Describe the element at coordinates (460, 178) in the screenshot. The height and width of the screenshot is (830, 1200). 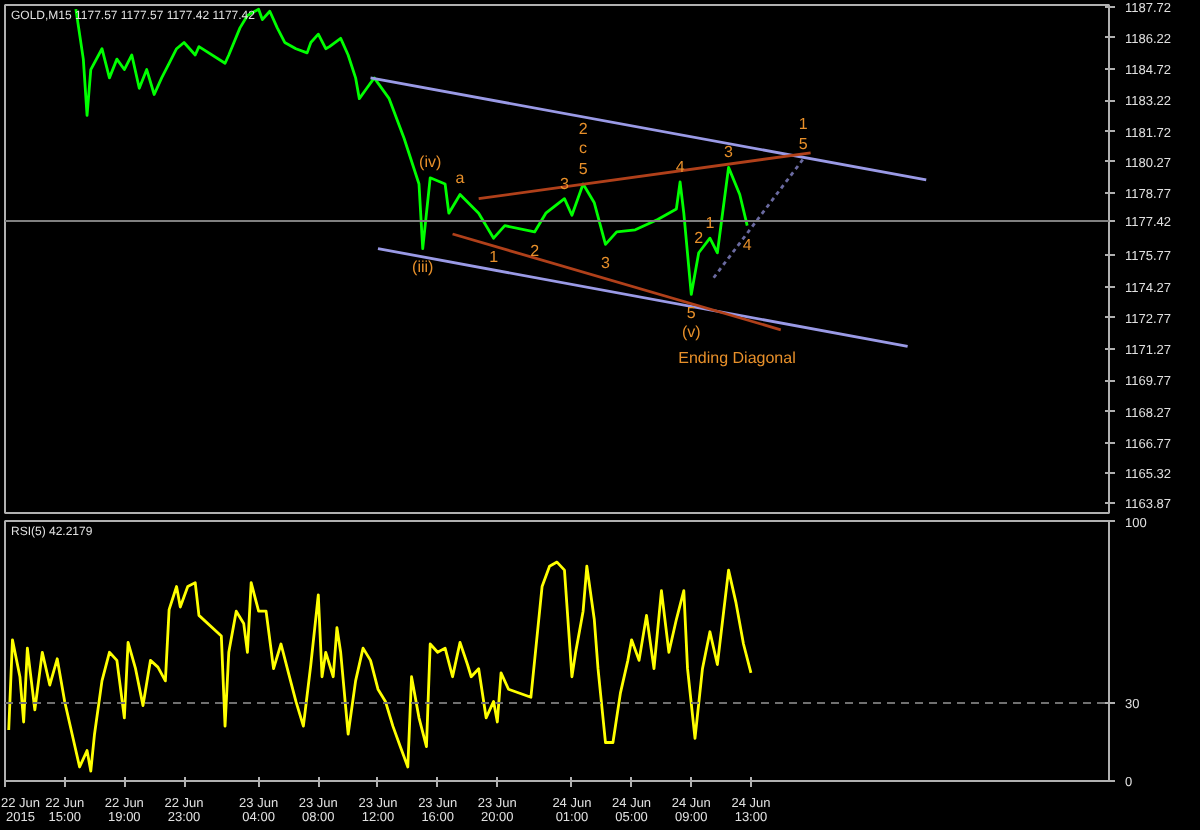
I see `annotation: a` at that location.